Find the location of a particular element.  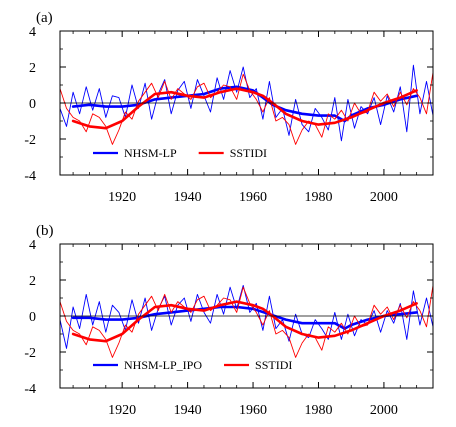

series-group is located at coordinates (246, 321).